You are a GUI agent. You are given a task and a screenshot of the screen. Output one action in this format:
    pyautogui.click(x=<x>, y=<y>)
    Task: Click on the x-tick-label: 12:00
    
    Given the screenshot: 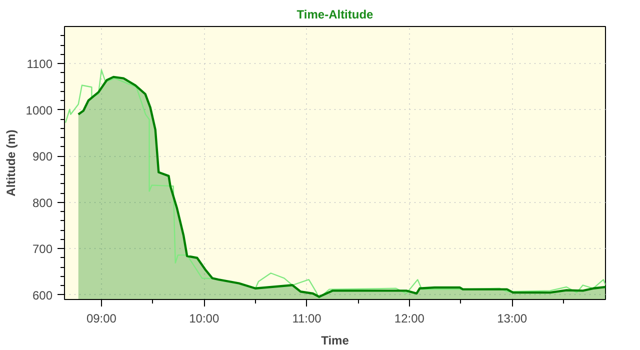 What is the action you would take?
    pyautogui.click(x=409, y=319)
    